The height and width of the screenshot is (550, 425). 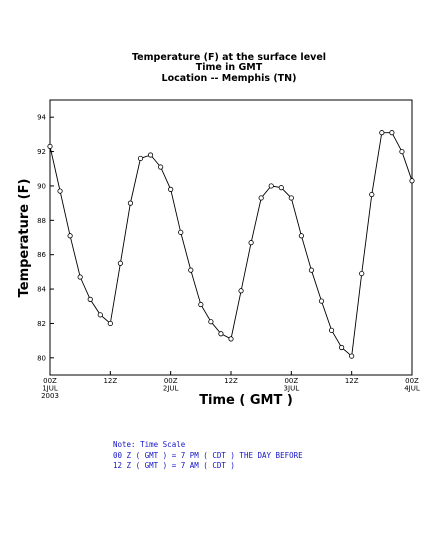 I want to click on x-tick-label: 2003, so click(x=50, y=396).